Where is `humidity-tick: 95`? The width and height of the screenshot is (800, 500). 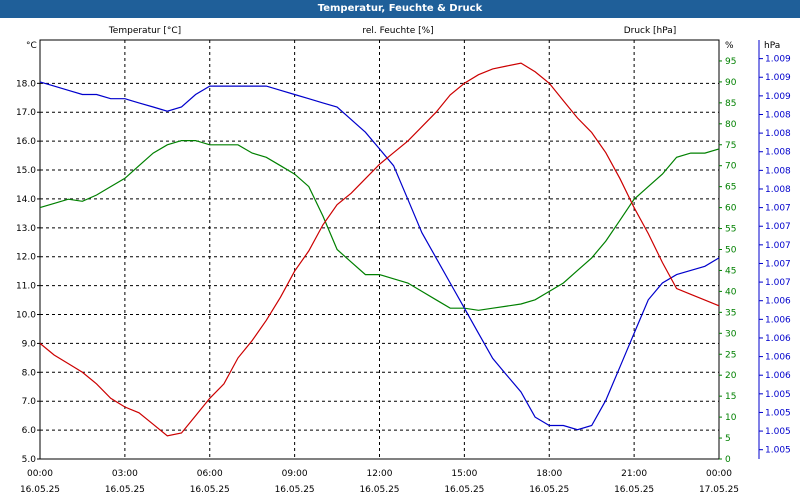
humidity-tick: 95 is located at coordinates (730, 62).